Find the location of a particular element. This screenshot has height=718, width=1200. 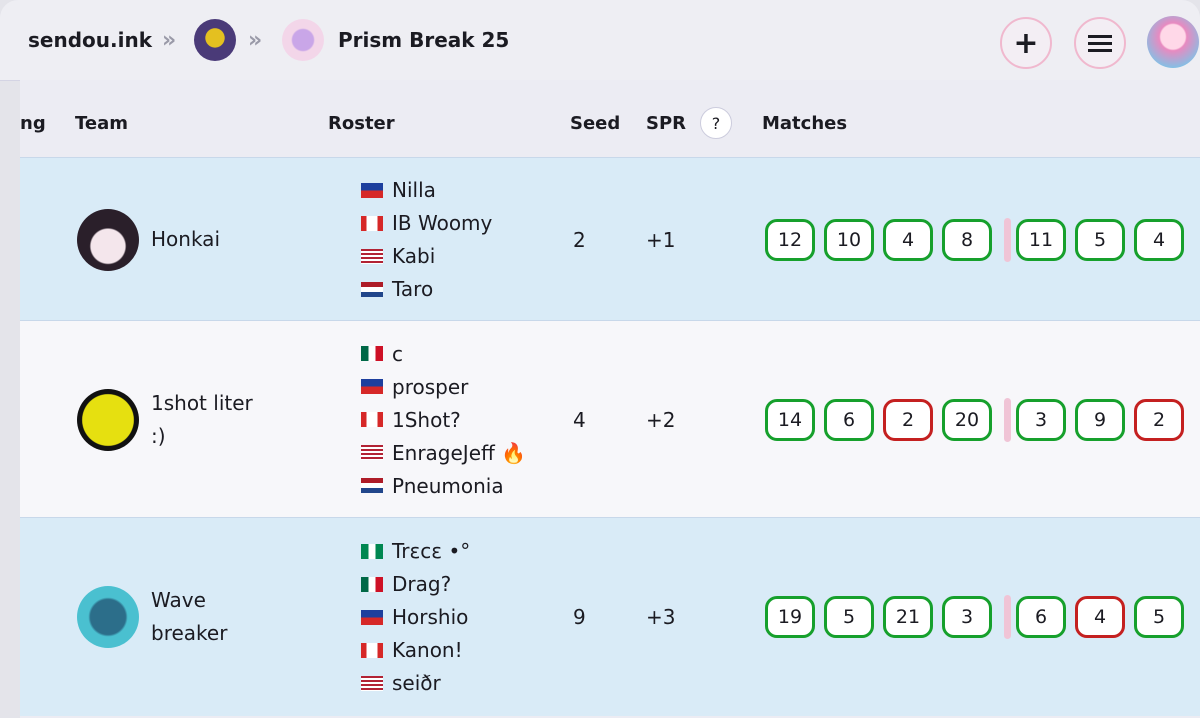

player-name: Taro is located at coordinates (413, 289).